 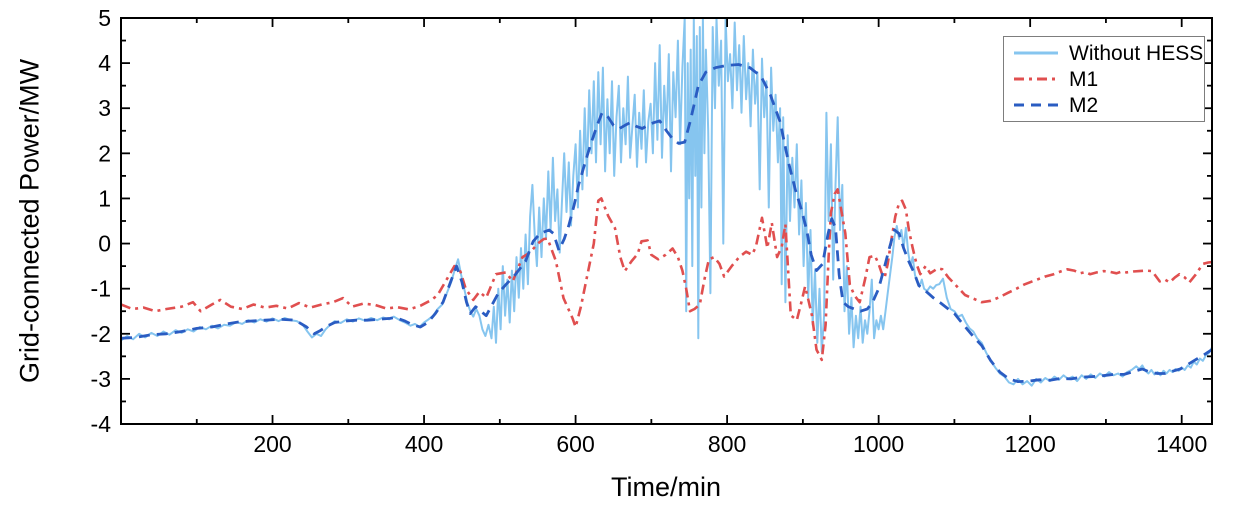 What do you see at coordinates (104, 63) in the screenshot?
I see `svg-text: 4` at bounding box center [104, 63].